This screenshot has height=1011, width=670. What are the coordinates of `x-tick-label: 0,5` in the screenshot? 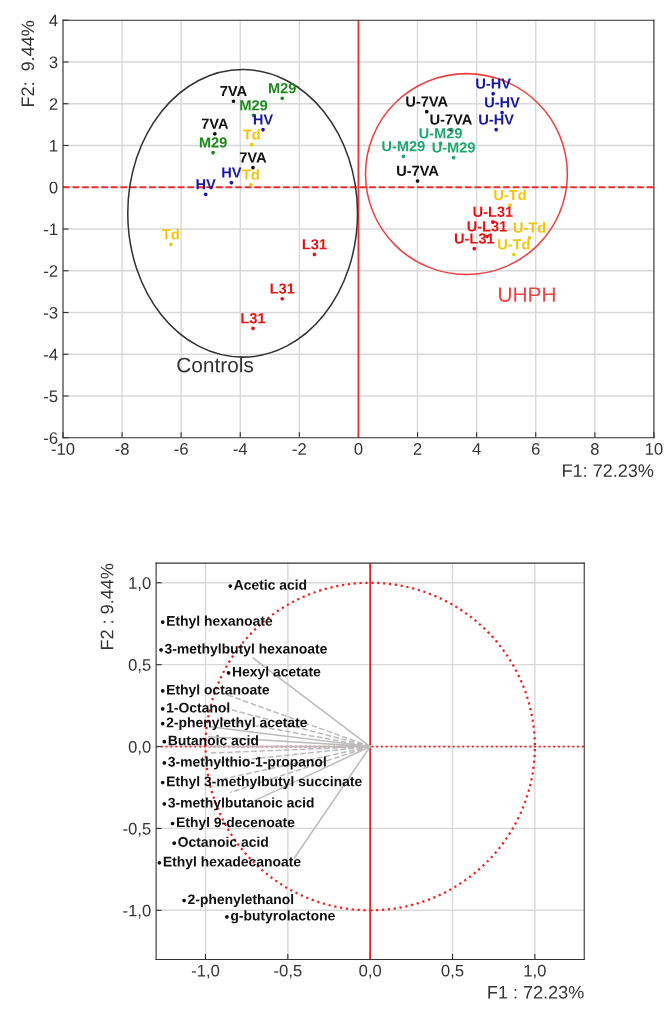 It's located at (452, 971).